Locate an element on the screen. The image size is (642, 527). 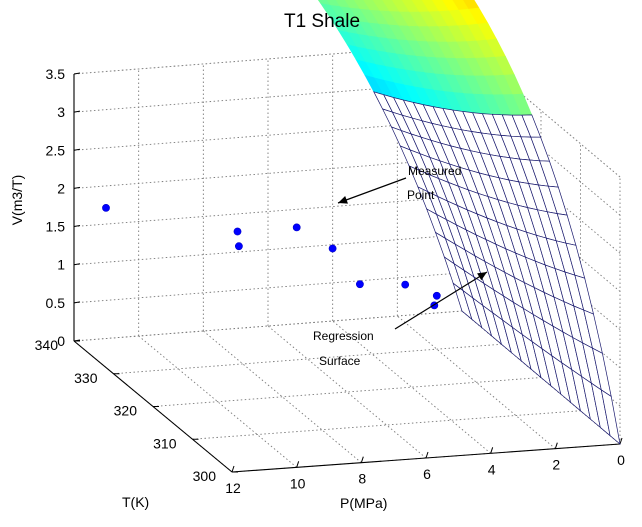
z-tick-label: 0 is located at coordinates (61, 341).